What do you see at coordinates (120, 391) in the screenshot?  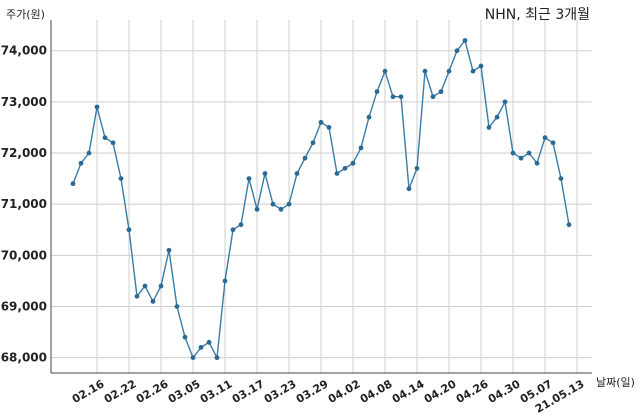 I see `x-tick-label: 02.22` at bounding box center [120, 391].